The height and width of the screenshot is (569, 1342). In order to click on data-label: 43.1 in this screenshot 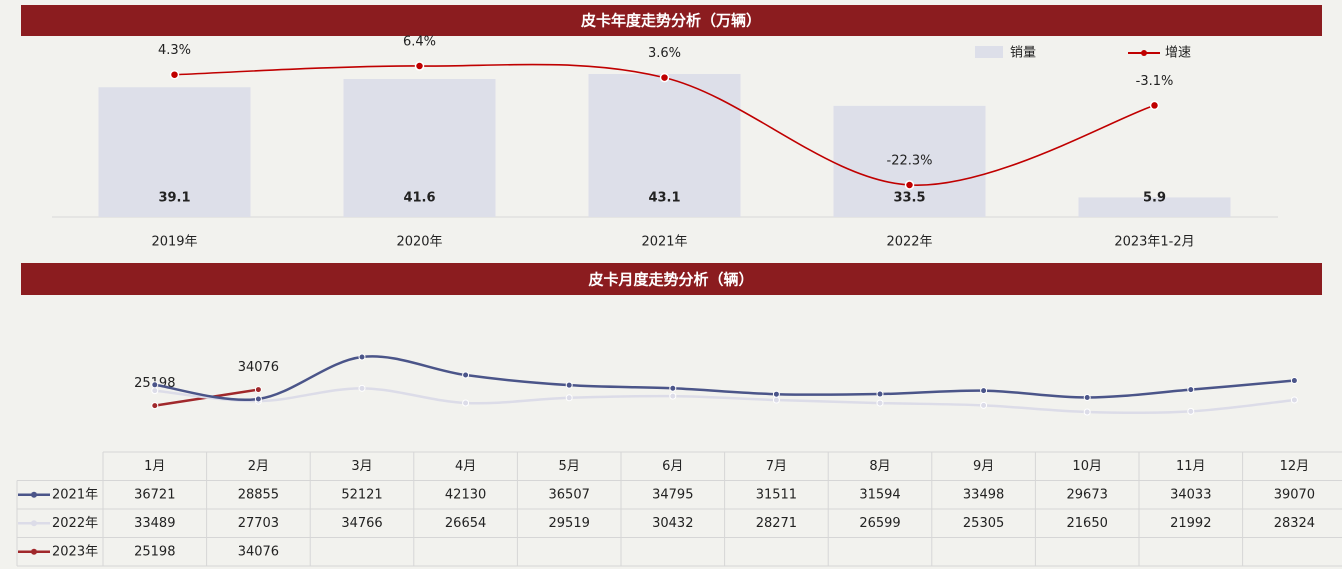, I will do `click(664, 198)`.